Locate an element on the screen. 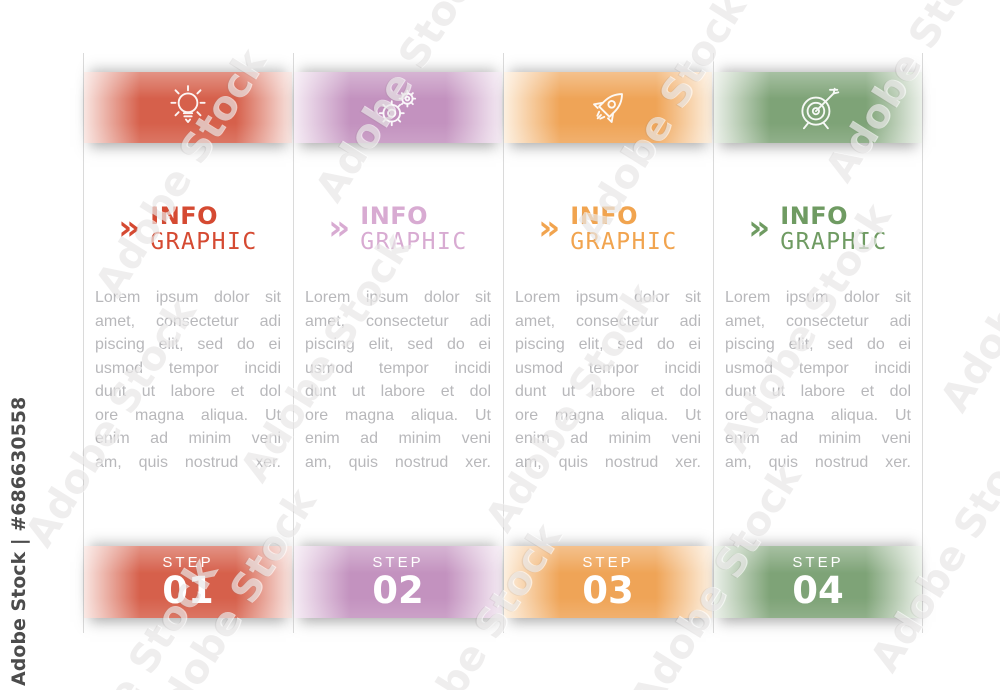 Image resolution: width=1000 pixels, height=690 pixels. step-number: 01 is located at coordinates (188, 590).